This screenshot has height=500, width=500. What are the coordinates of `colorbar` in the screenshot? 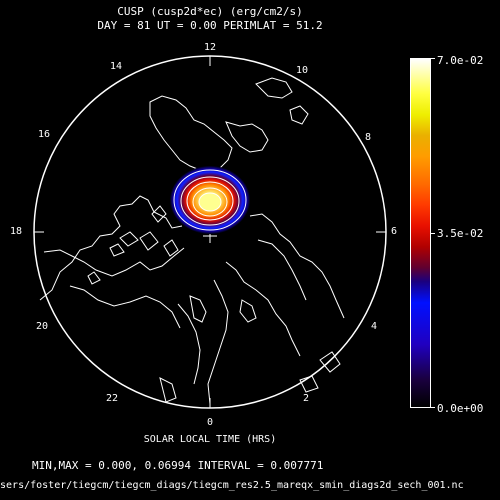 It's located at (420, 233).